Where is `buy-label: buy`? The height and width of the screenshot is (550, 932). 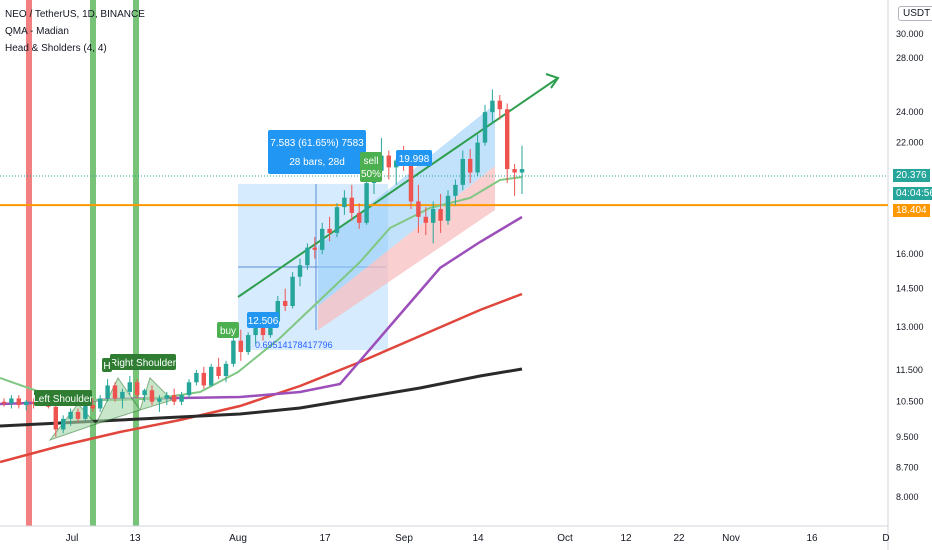 buy-label: buy is located at coordinates (228, 331).